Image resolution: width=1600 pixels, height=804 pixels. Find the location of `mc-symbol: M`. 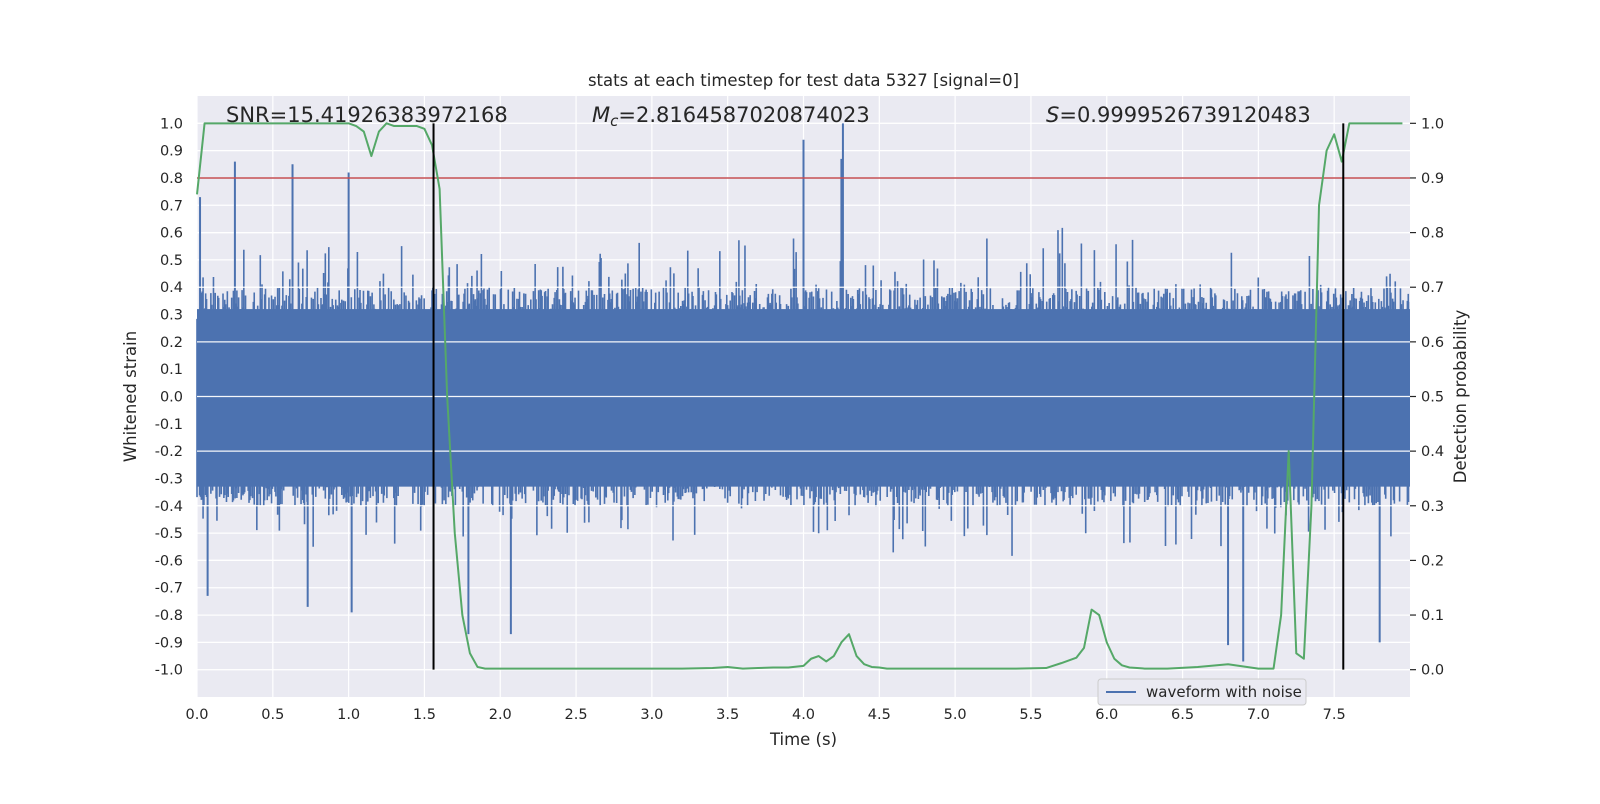

mc-symbol: M is located at coordinates (601, 115).